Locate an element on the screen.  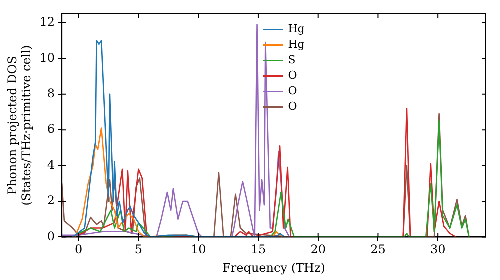
y-tick-label: 0 is located at coordinates (51, 236).